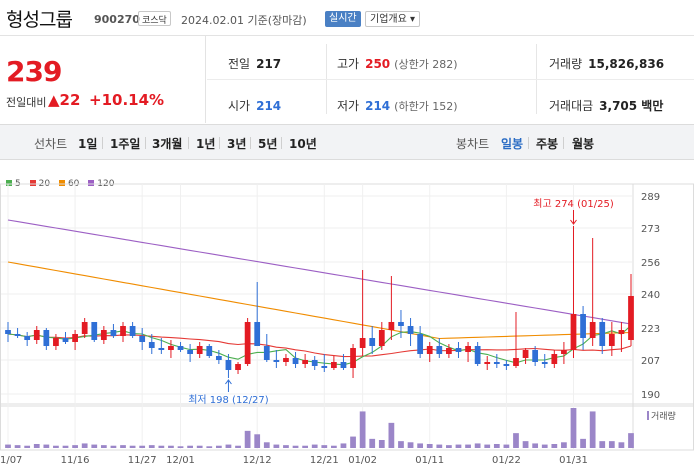 Image resolution: width=694 pixels, height=474 pixels. What do you see at coordinates (167, 144) in the screenshot?
I see `period-3m: 3개월` at bounding box center [167, 144].